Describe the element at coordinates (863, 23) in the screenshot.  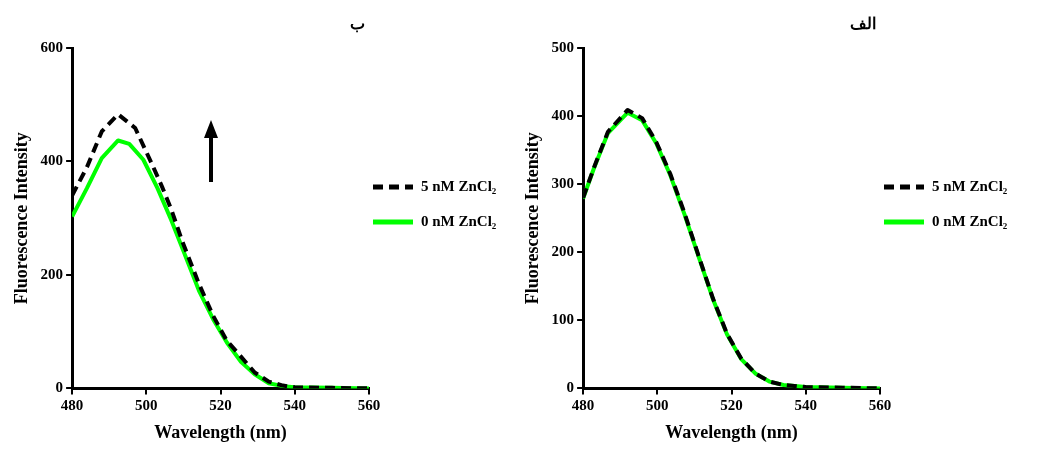
I see `chart-title: الف` at that location.